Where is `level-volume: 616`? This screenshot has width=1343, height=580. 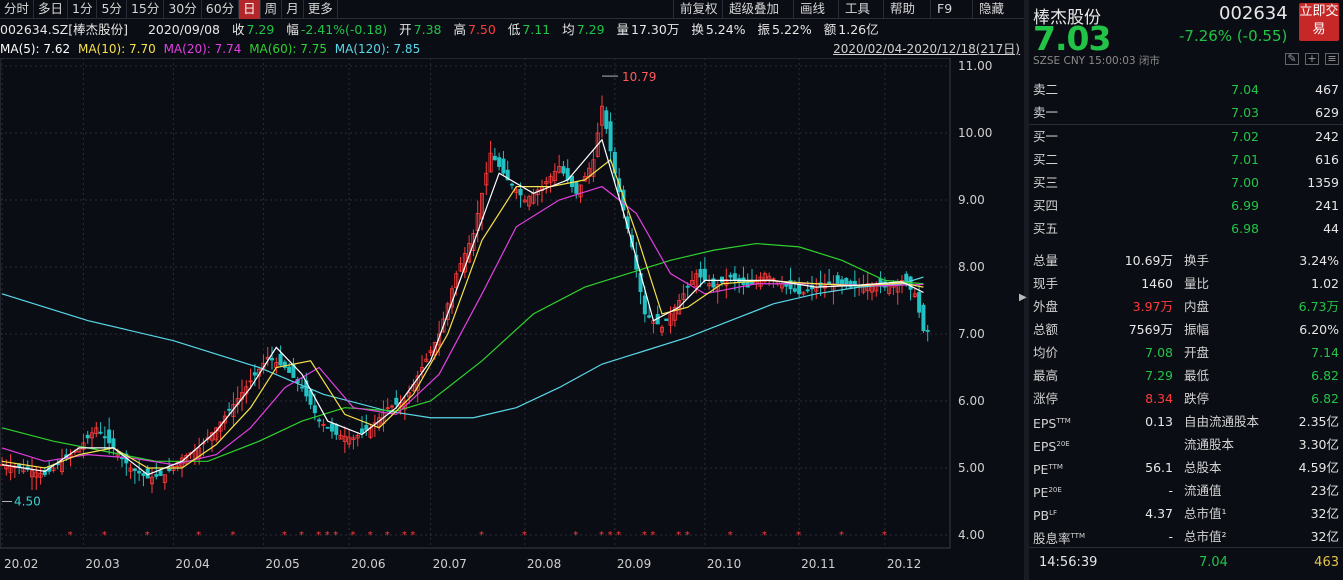
level-volume: 616 is located at coordinates (1327, 159).